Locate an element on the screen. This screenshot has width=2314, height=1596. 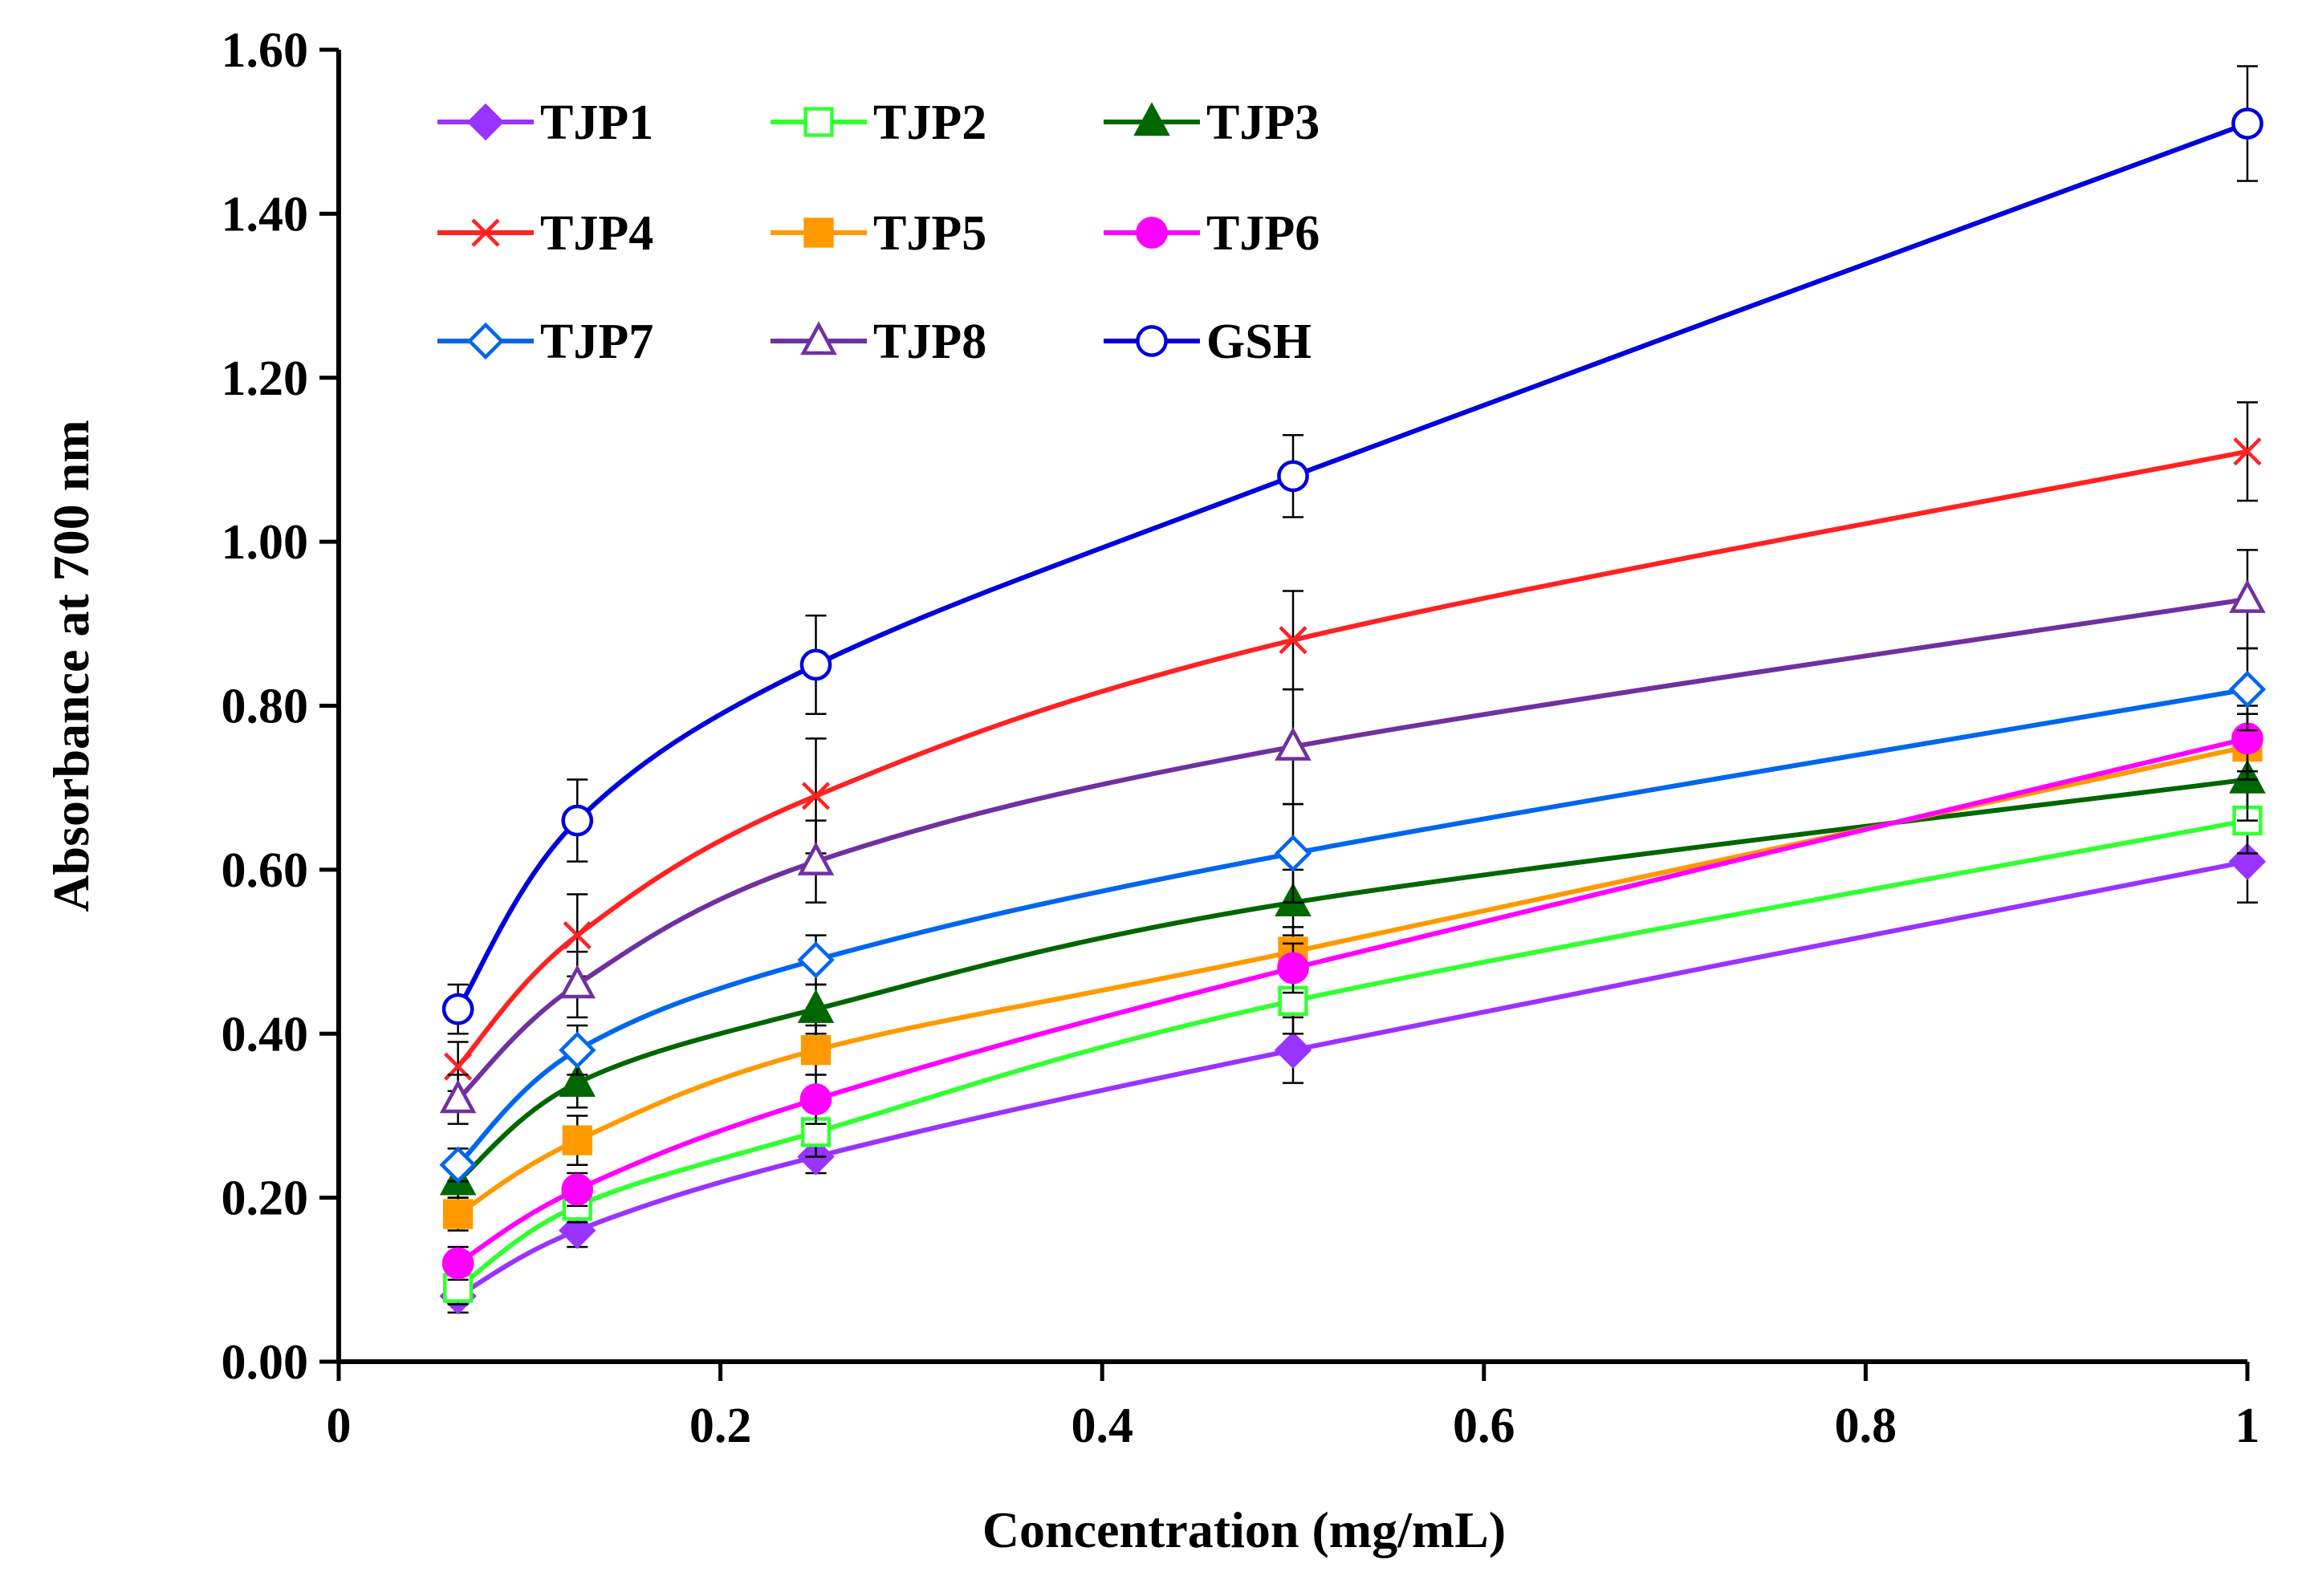
legend-item-tjp7: TJP7 is located at coordinates (545, 342).